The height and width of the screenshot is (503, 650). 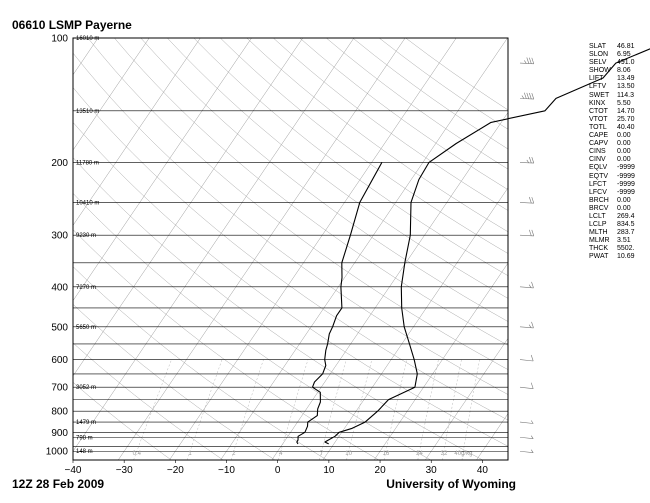 What do you see at coordinates (626, 46) in the screenshot?
I see `index-value: 46.81` at bounding box center [626, 46].